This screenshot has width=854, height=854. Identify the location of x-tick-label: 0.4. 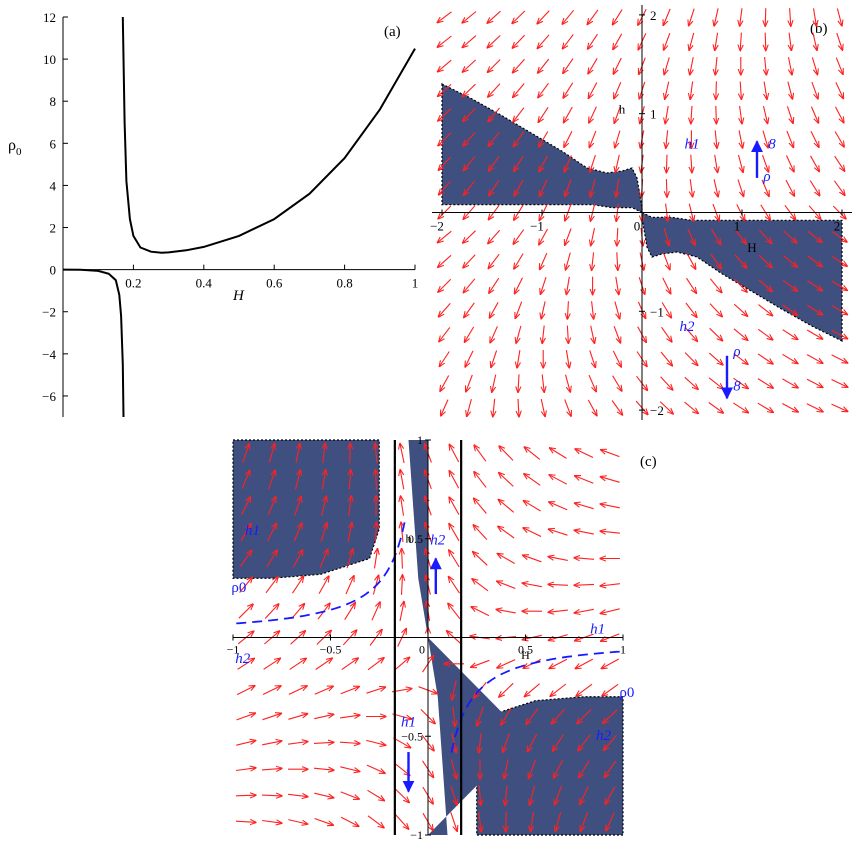
(204, 283).